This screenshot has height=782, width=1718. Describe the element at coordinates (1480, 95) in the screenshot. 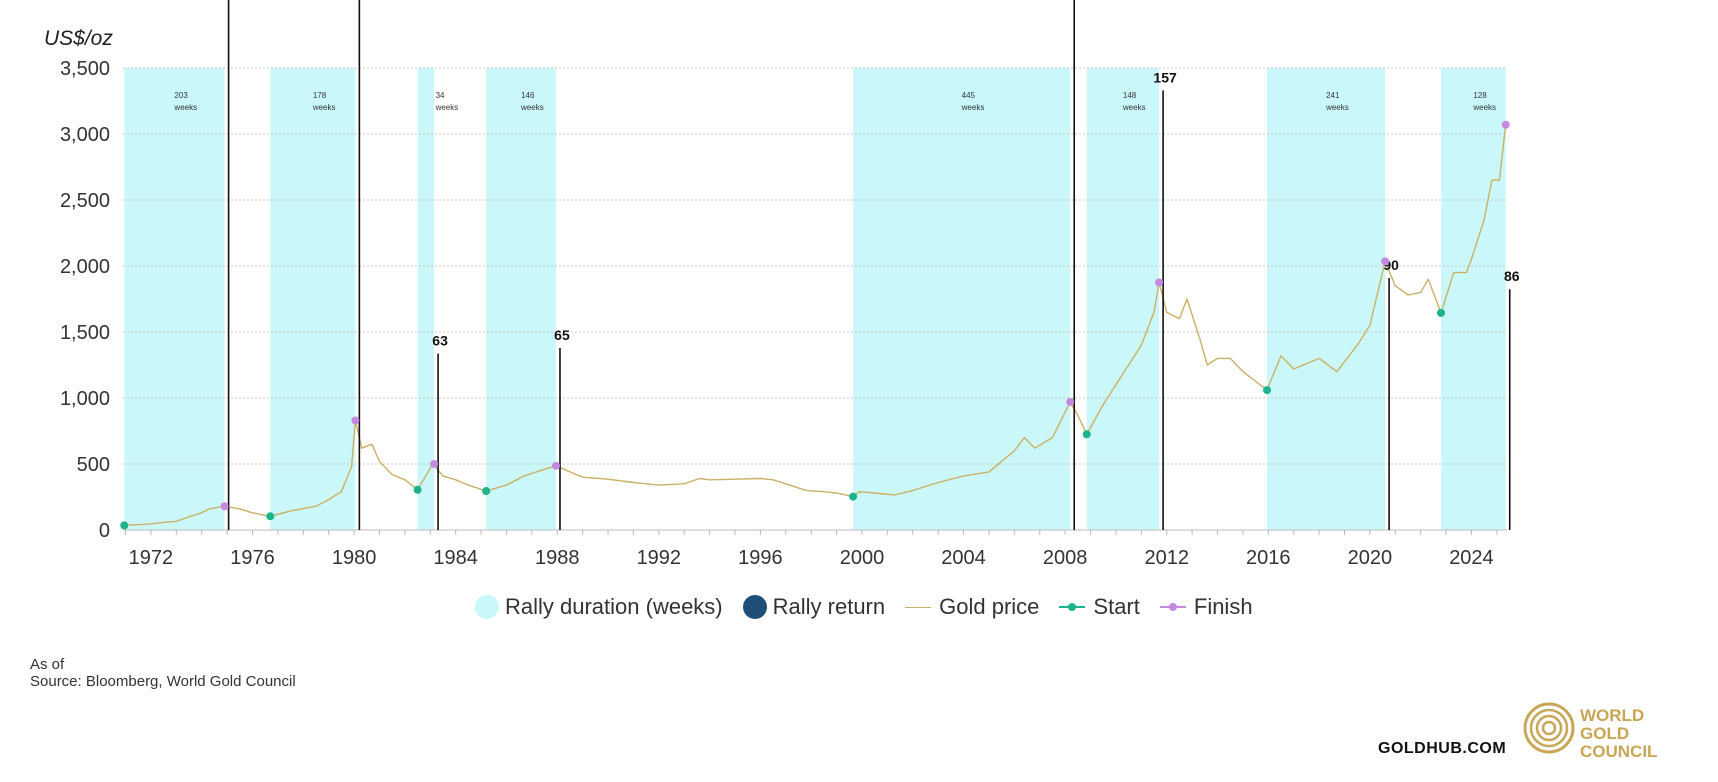

I see `rally-weeks-value: 128` at that location.